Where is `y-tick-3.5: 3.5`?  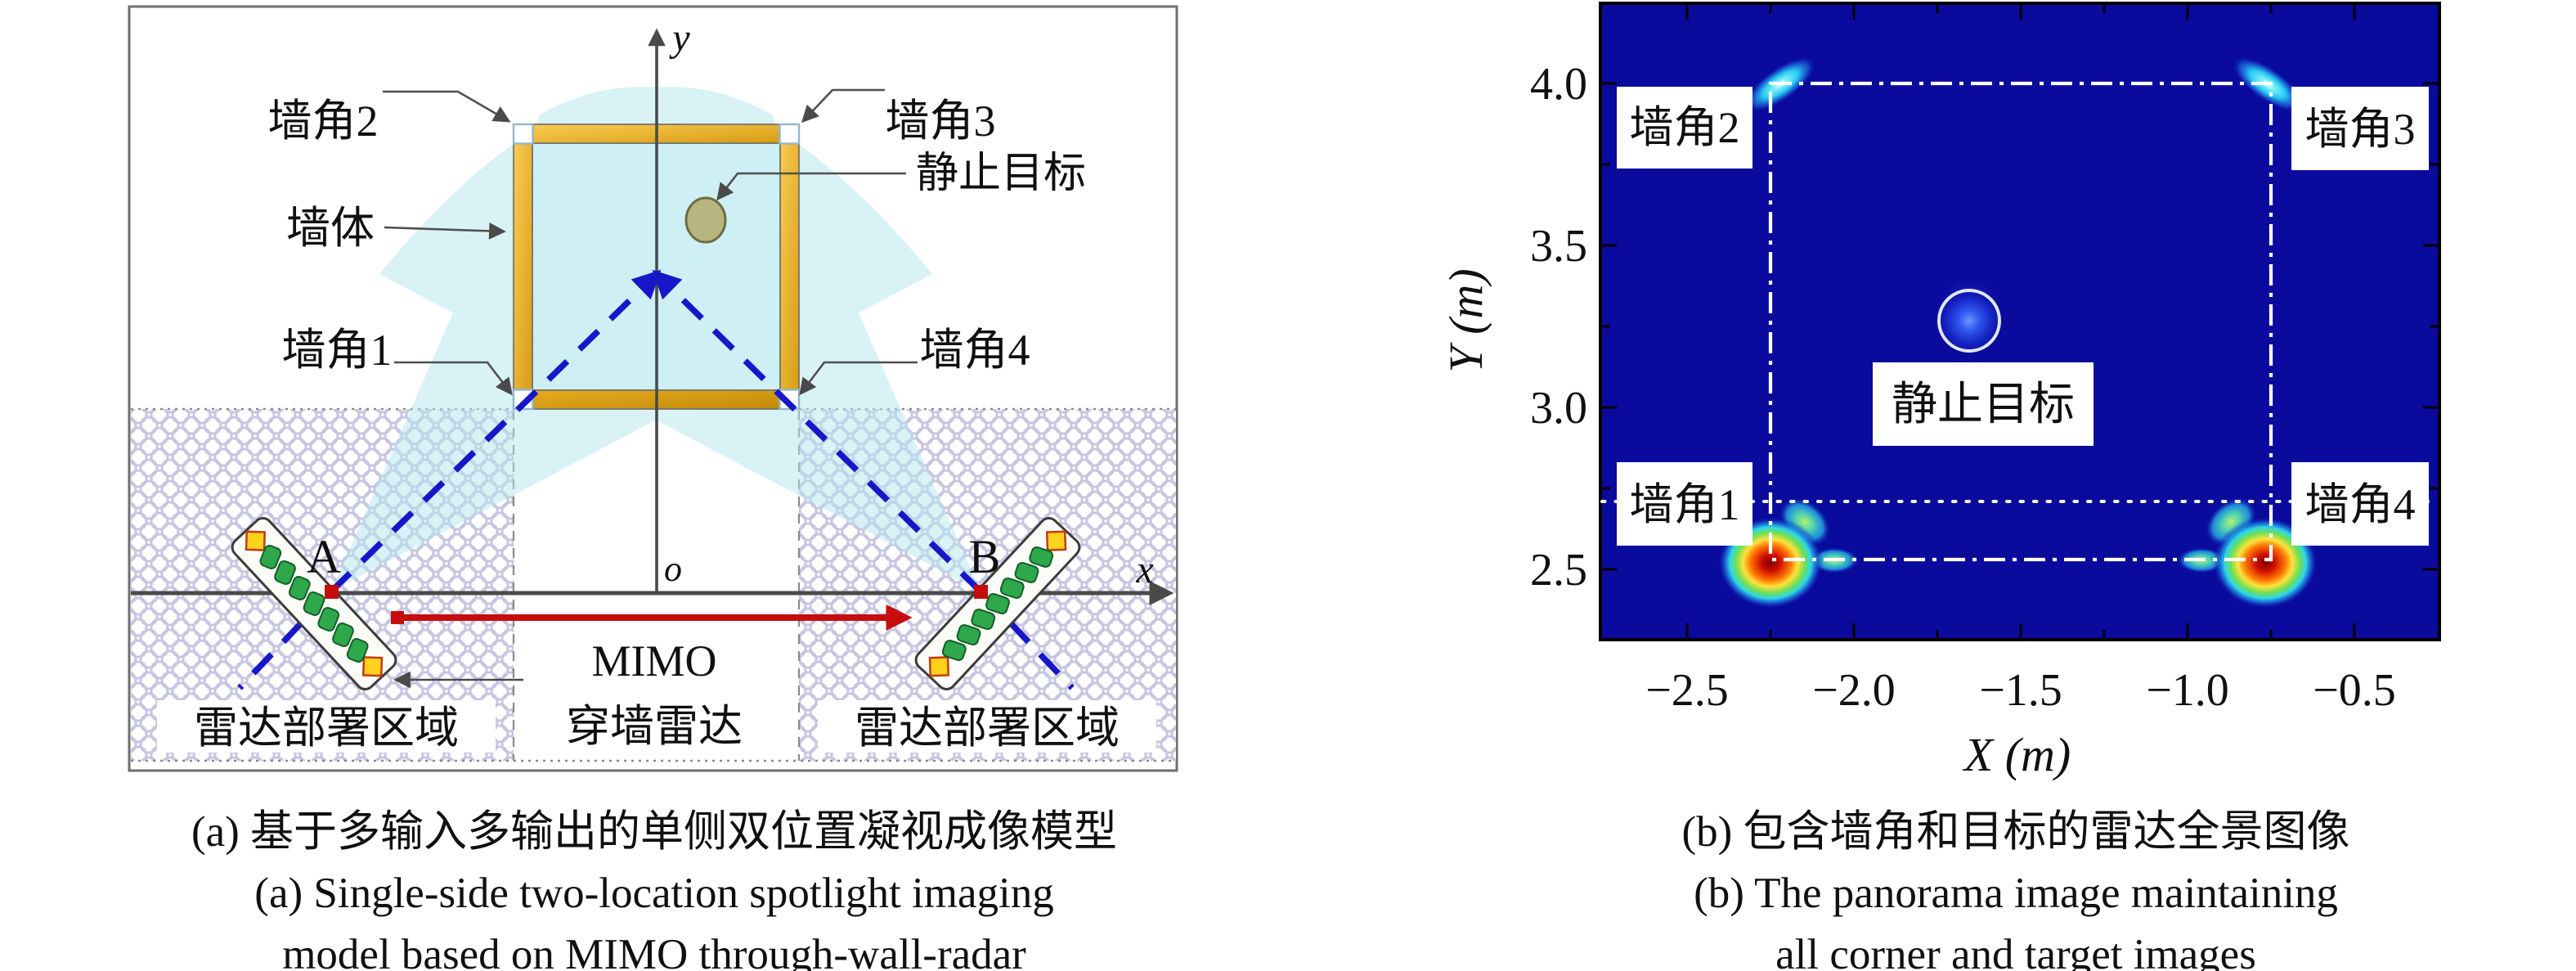 y-tick-3.5: 3.5 is located at coordinates (1558, 247).